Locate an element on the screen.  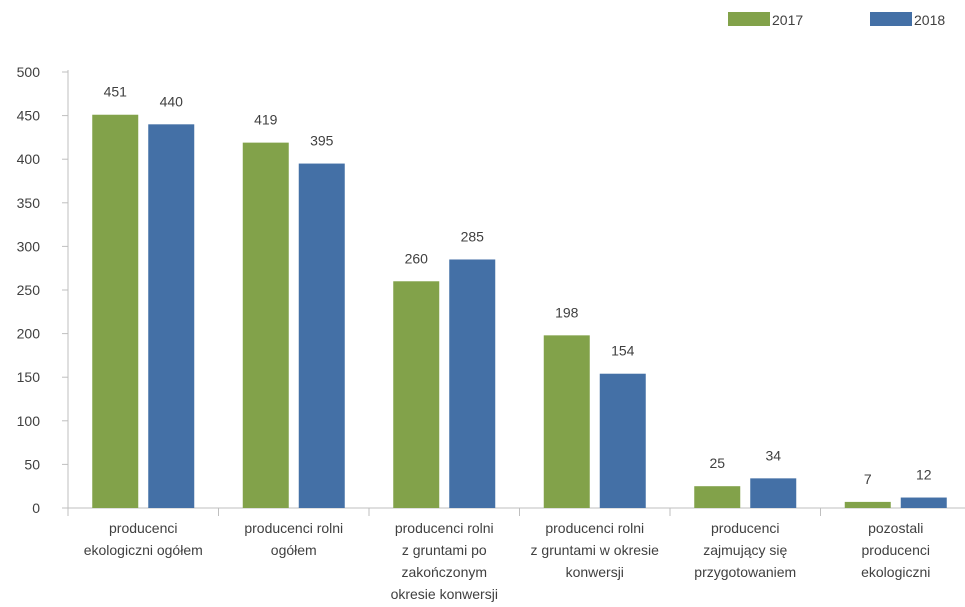
y-tick-label: 200 is located at coordinates (29, 334).